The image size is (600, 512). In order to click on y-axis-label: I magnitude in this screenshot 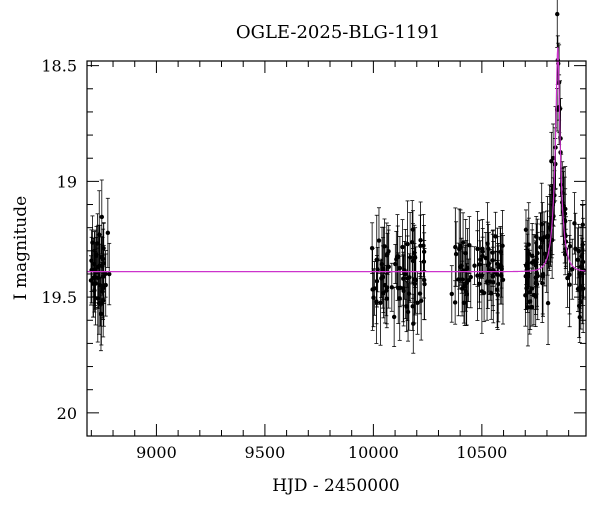, I will do `click(21, 248)`.